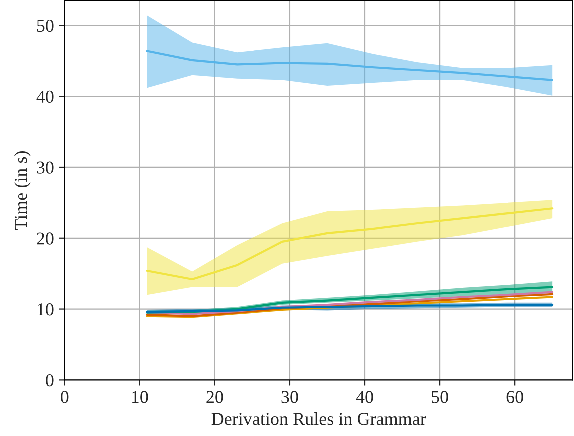 Image resolution: width=574 pixels, height=436 pixels. I want to click on x-tick-label: 10, so click(140, 397).